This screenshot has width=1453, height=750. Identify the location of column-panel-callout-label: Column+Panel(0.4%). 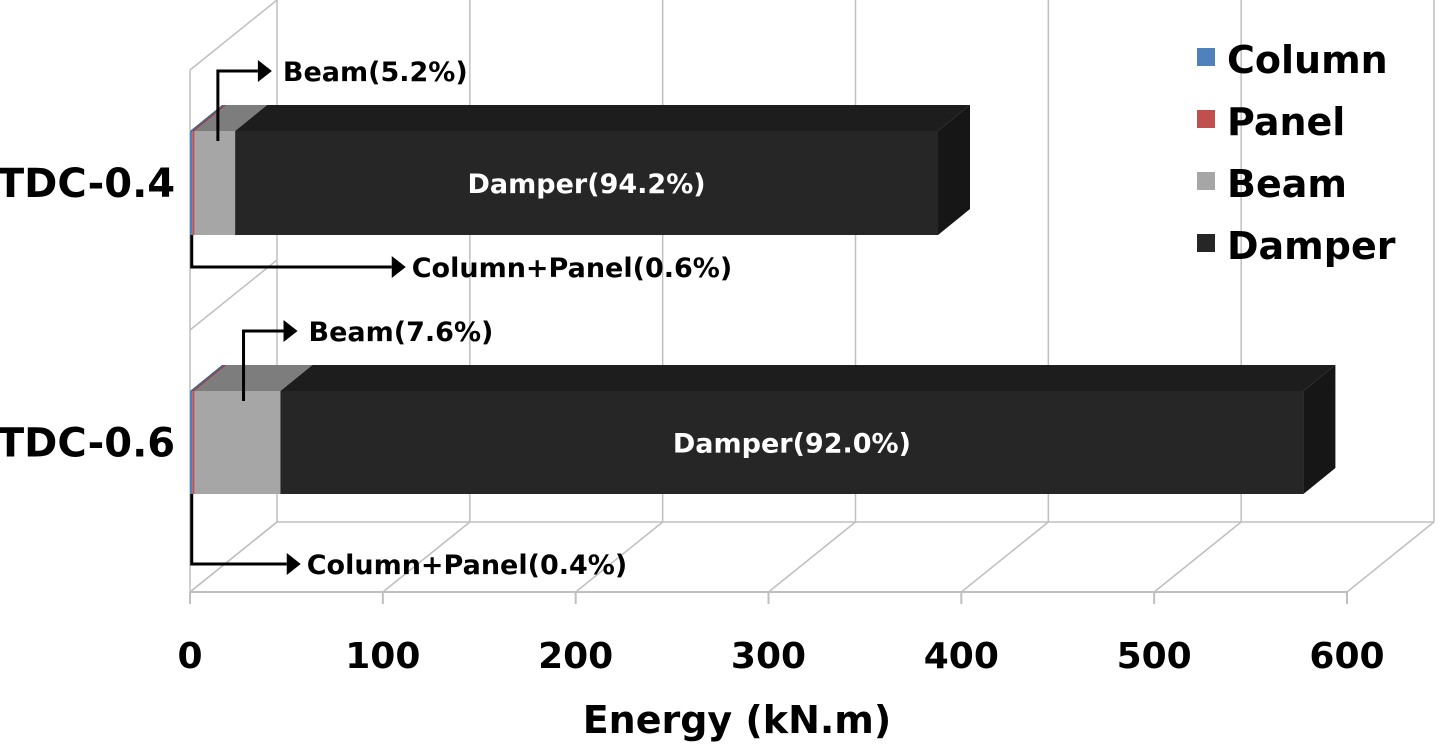
(467, 565).